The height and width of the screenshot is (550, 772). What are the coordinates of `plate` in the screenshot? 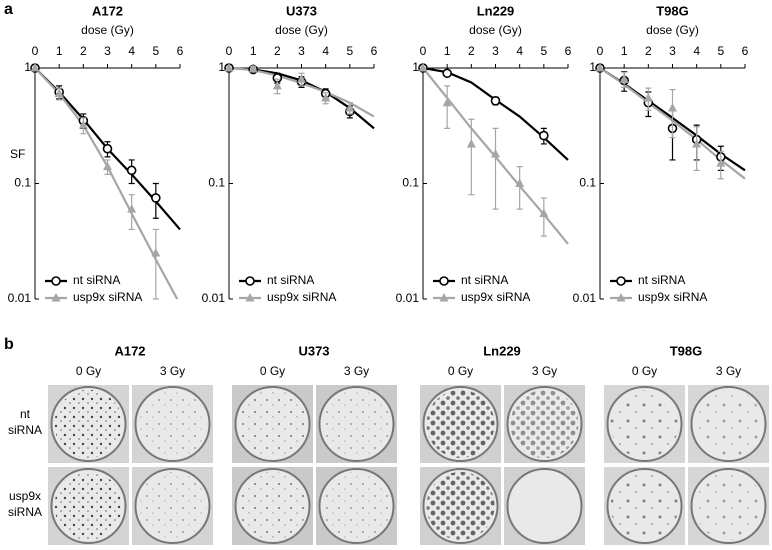 It's located at (544, 506).